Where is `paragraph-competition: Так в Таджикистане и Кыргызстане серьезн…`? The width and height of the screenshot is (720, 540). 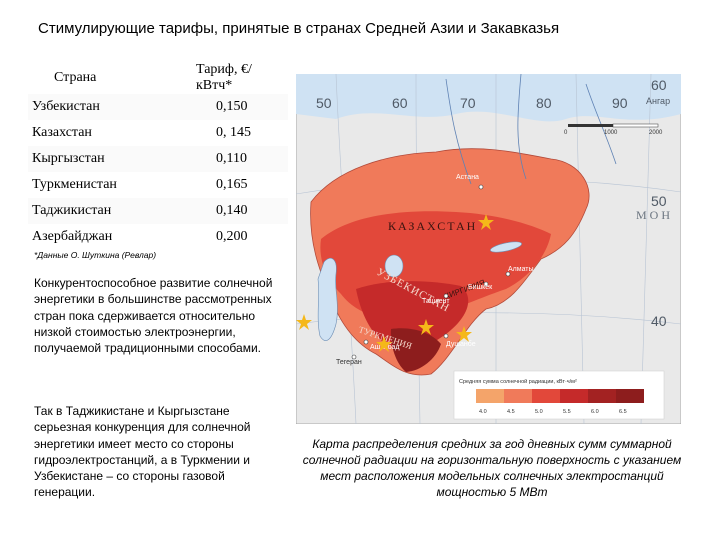
paragraph-competition: Так в Таджикистане и Кыргызстане серьезн… is located at coordinates (142, 452).